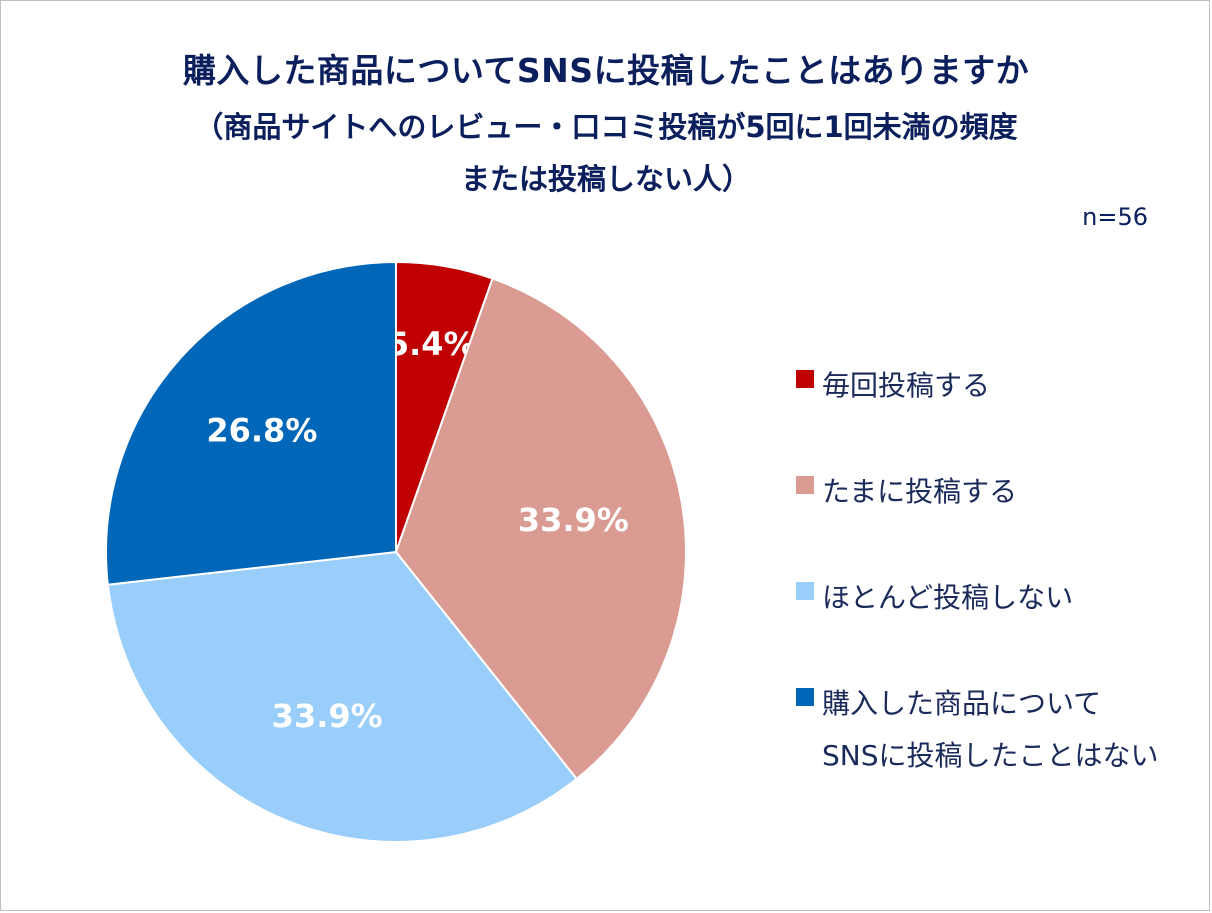 This screenshot has width=1212, height=913. I want to click on slice-data-label-1: 5.4%, so click(431, 344).